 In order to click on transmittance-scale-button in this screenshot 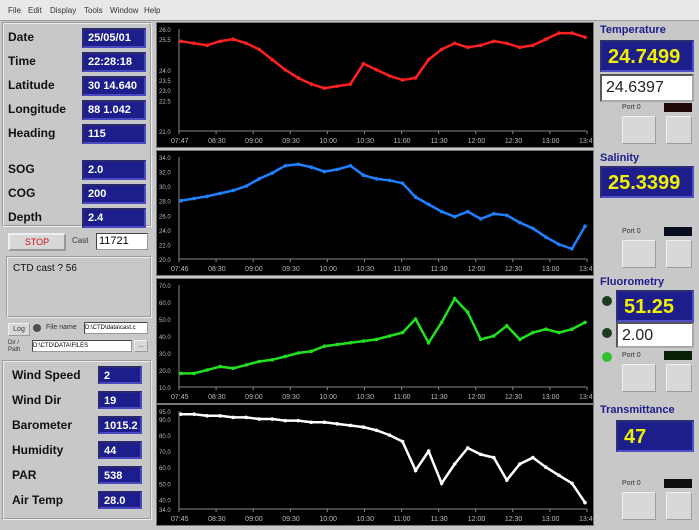, I will do `click(679, 506)`.